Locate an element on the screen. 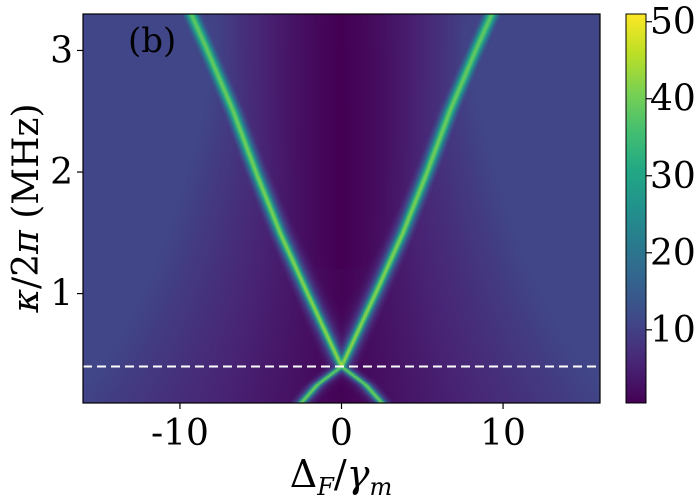  y-tick-label: 2 is located at coordinates (61, 172).